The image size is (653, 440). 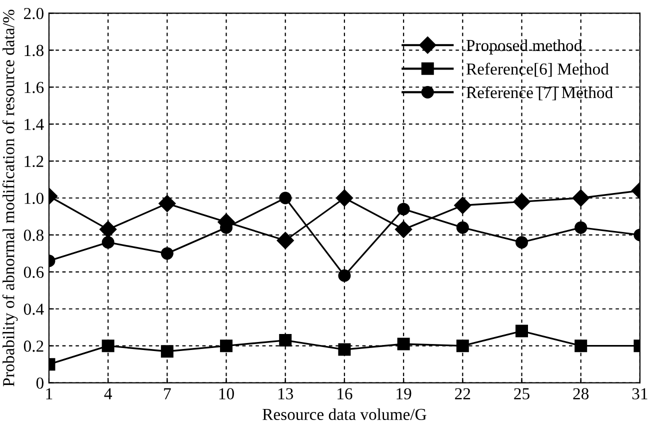 I want to click on y-tick-label: 1.8, so click(x=34, y=50).